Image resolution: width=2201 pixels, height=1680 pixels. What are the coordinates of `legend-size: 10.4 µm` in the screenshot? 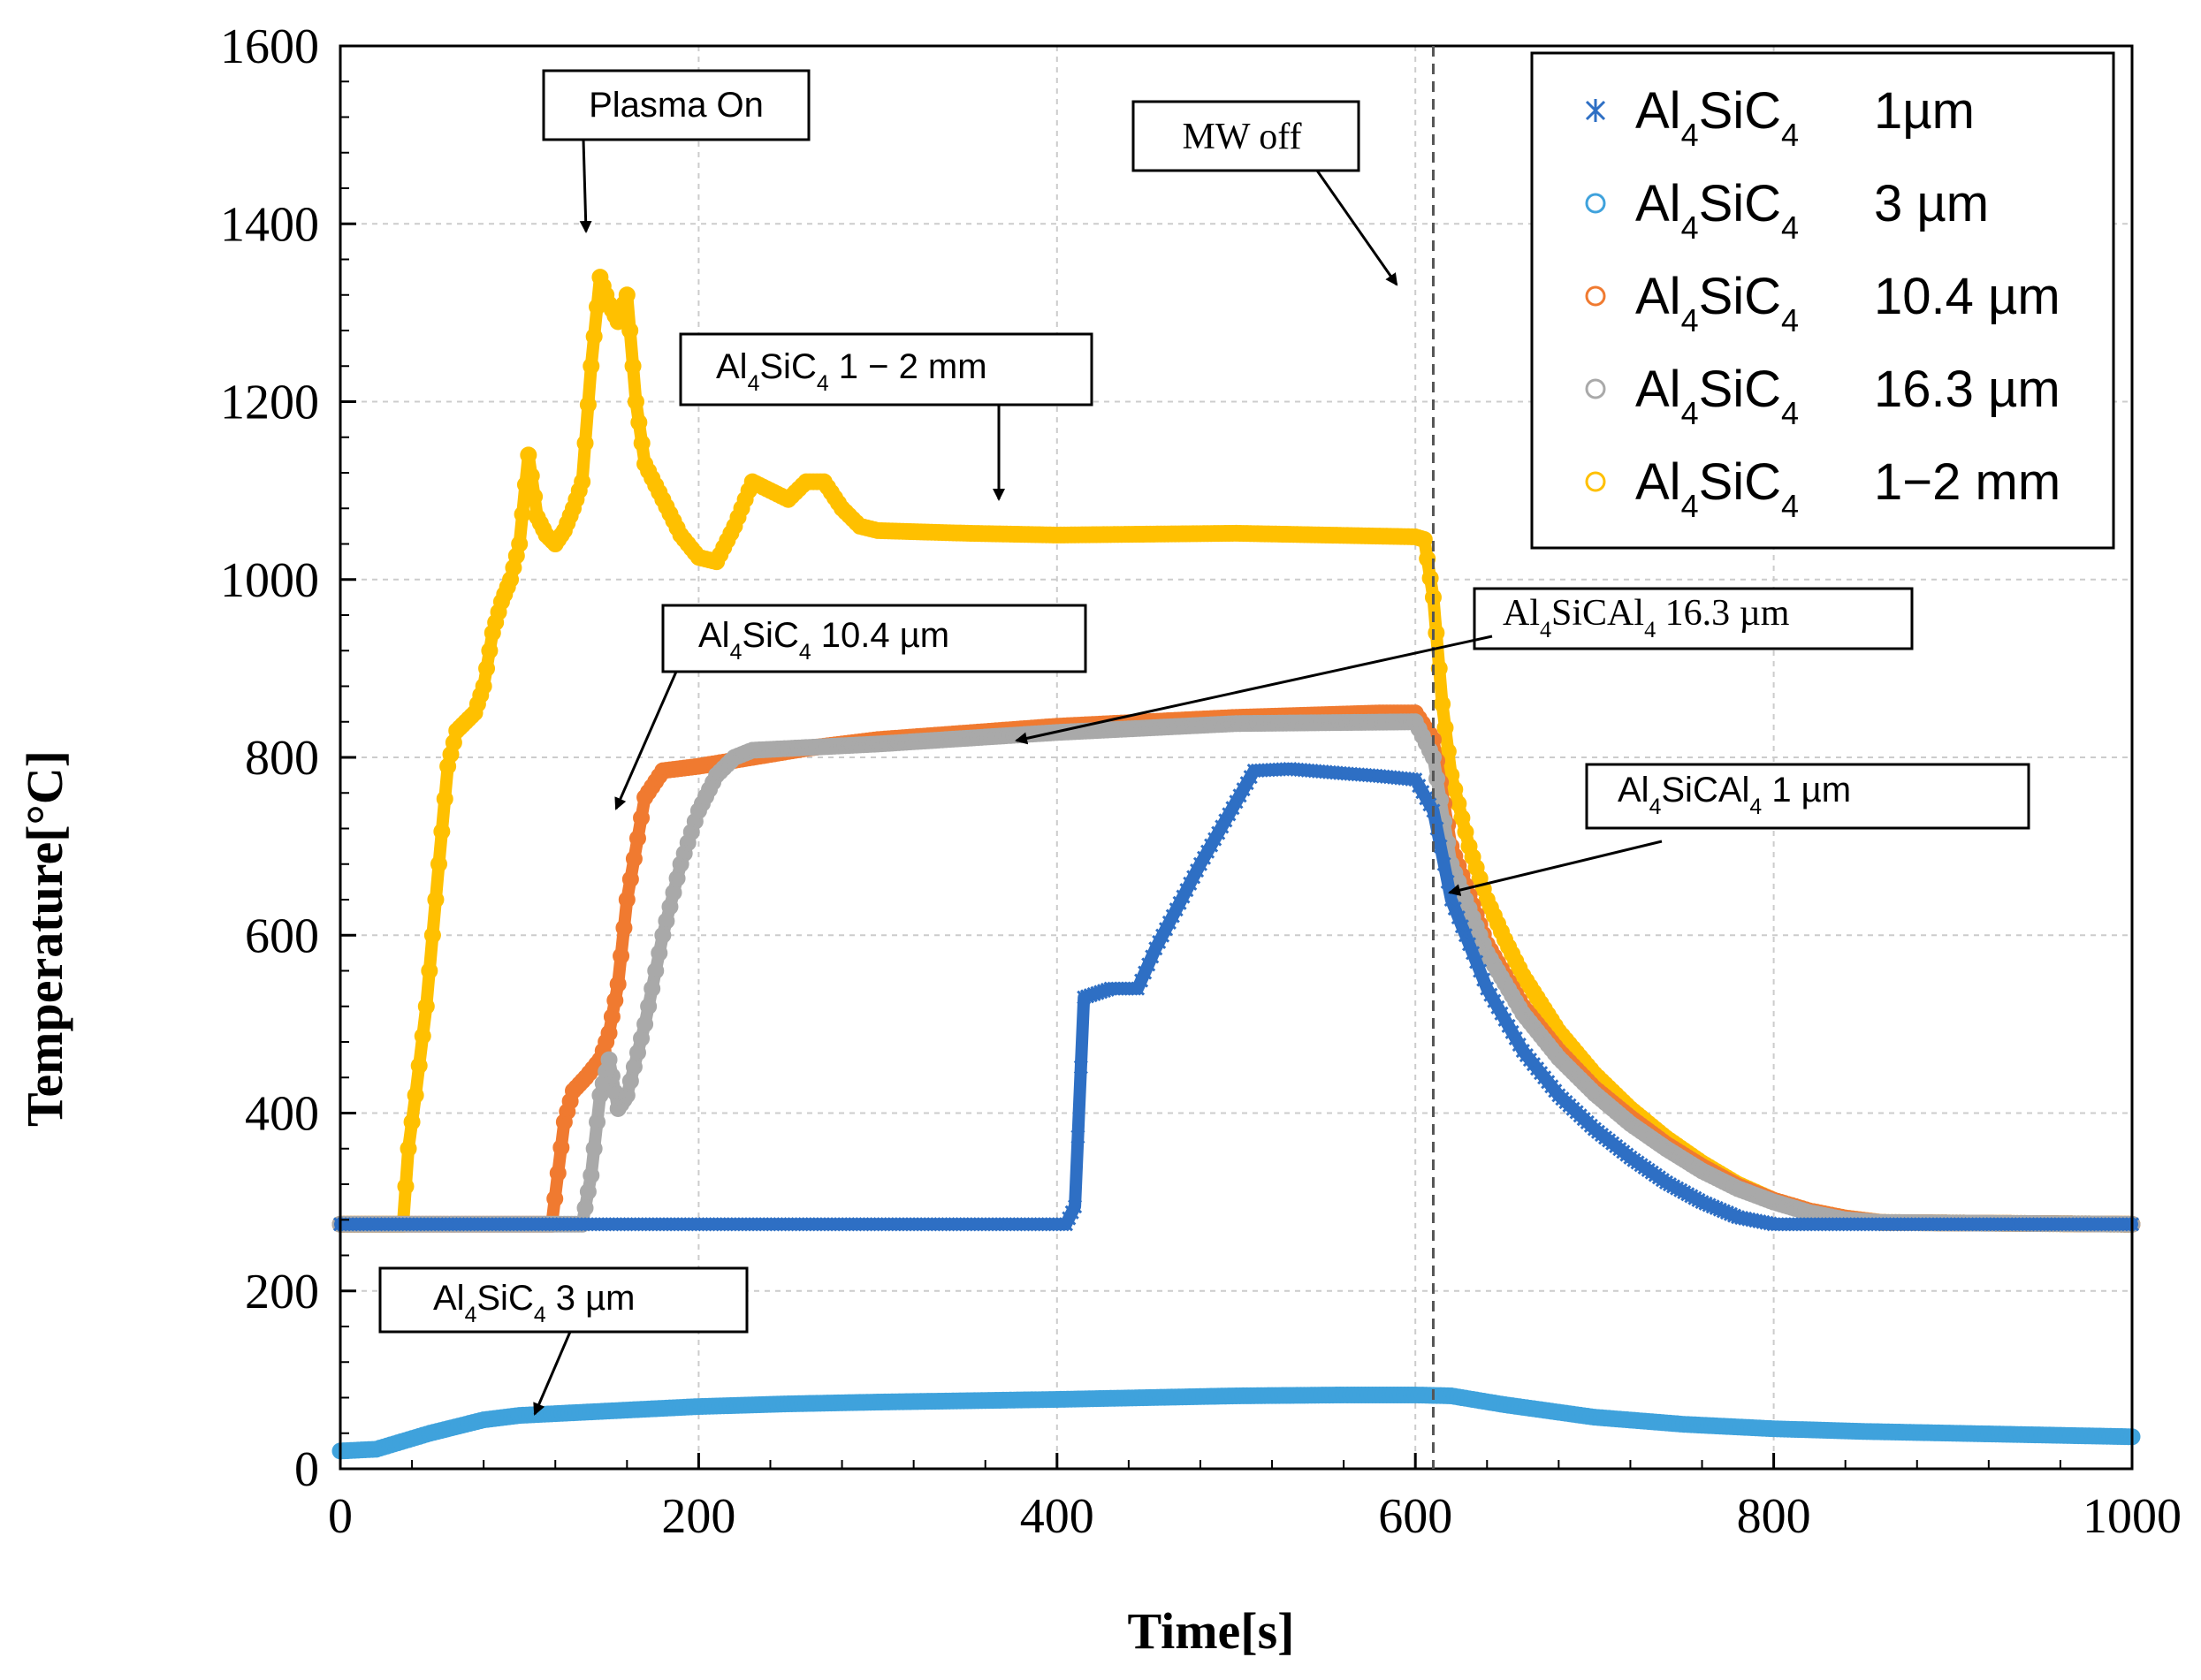 It's located at (1967, 296).